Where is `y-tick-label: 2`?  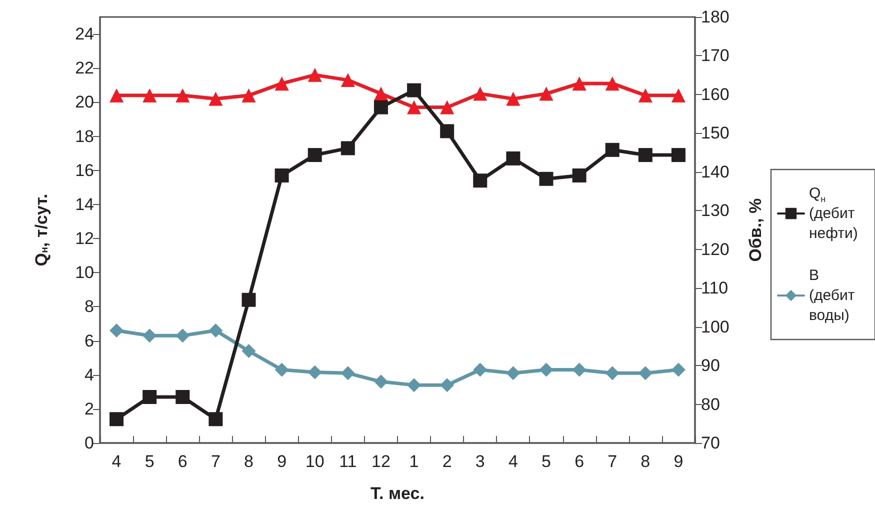 y-tick-label: 2 is located at coordinates (89, 408).